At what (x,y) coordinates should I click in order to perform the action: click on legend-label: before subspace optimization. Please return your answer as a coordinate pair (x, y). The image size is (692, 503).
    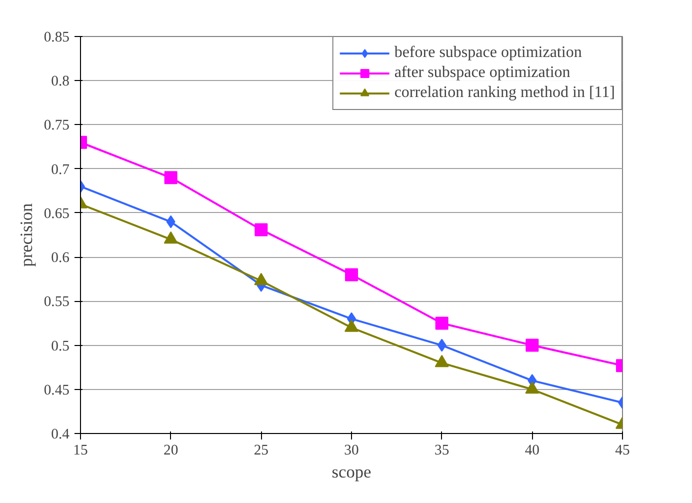
    Looking at the image, I should click on (488, 53).